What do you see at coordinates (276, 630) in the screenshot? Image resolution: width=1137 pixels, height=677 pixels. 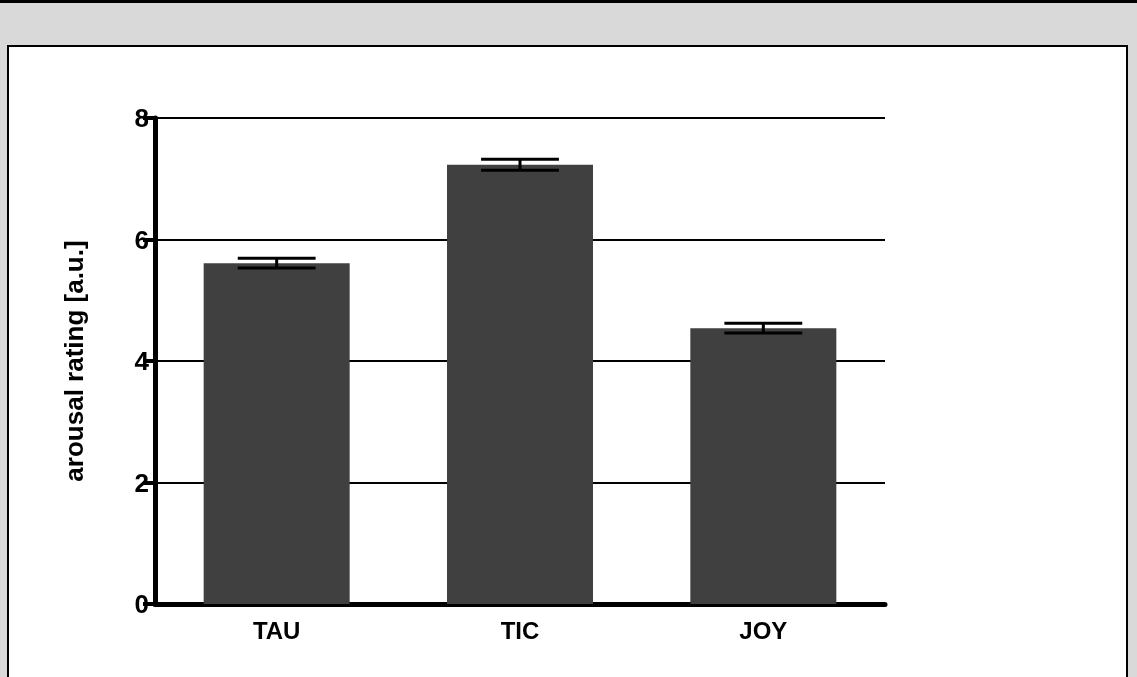 I see `x-tick-label: TAU` at bounding box center [276, 630].